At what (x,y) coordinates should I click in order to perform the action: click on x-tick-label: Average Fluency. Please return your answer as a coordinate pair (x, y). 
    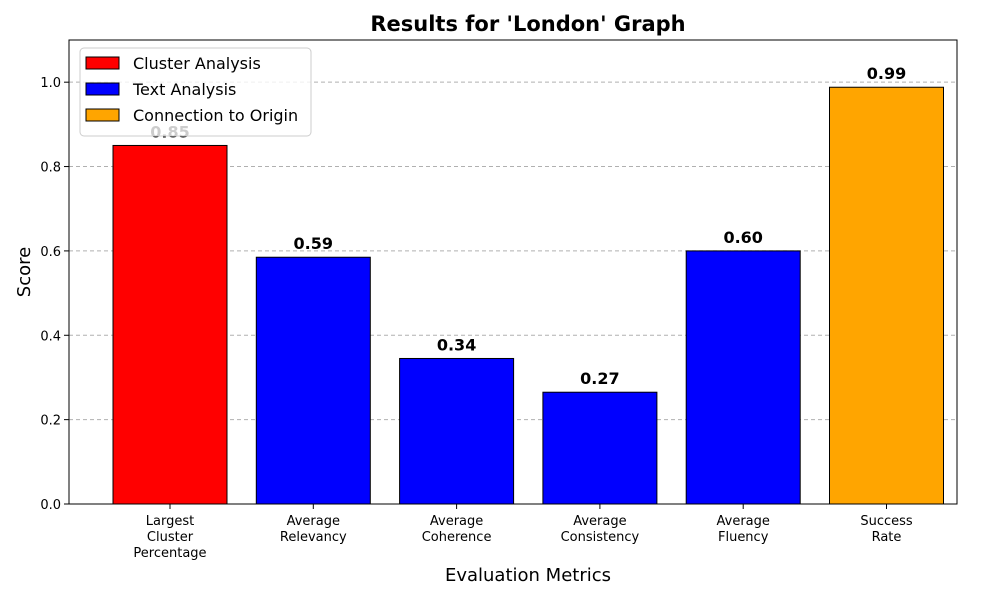
    Looking at the image, I should click on (743, 529).